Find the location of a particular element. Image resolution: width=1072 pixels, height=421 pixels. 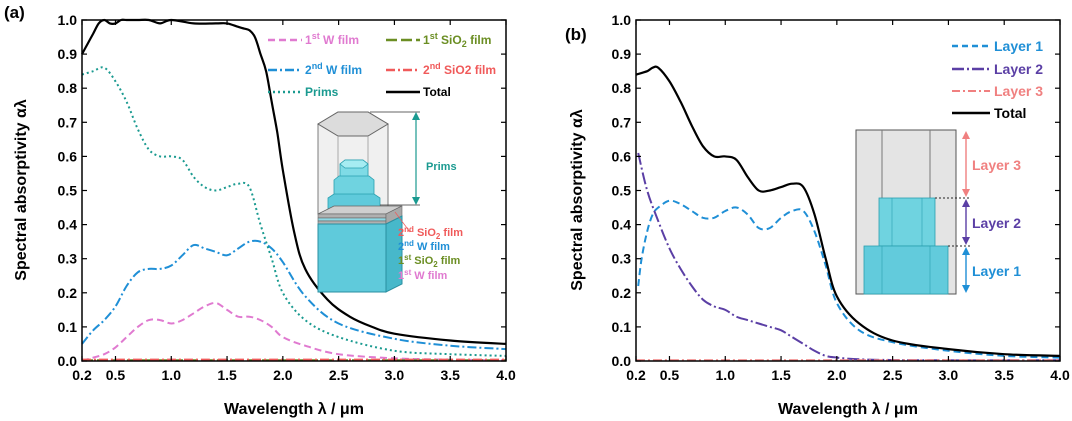

panel-label-b: (b) is located at coordinates (576, 34).